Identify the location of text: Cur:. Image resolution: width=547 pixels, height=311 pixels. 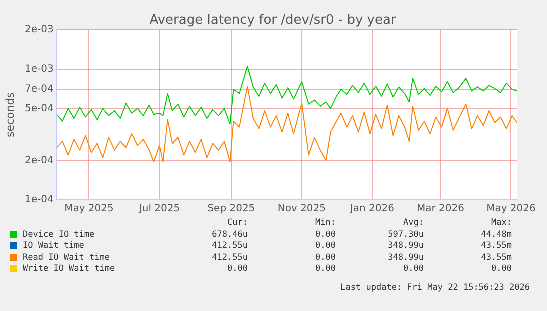
(237, 224).